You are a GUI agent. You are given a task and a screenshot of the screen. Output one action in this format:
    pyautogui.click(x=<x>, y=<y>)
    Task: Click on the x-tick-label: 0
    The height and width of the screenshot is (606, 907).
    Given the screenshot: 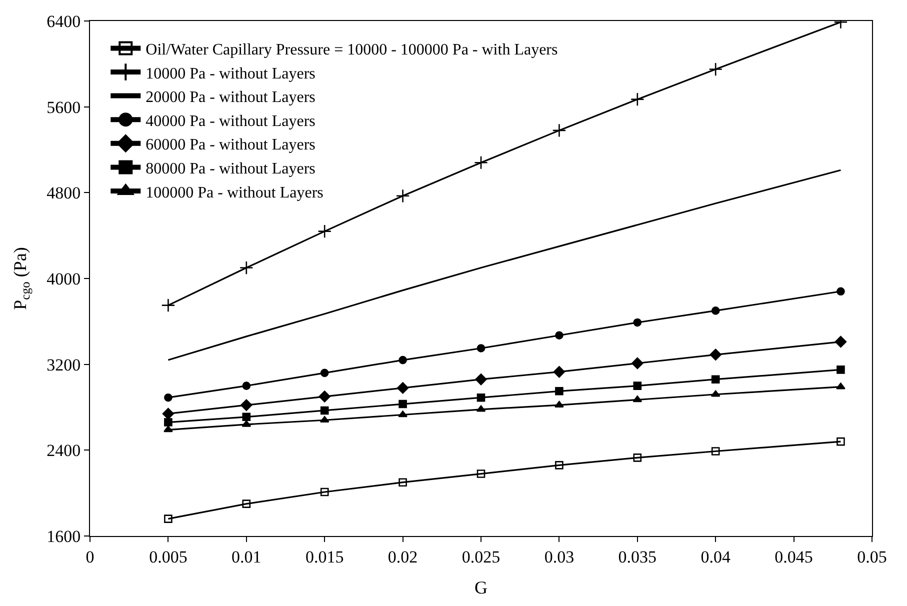 What is the action you would take?
    pyautogui.click(x=90, y=556)
    